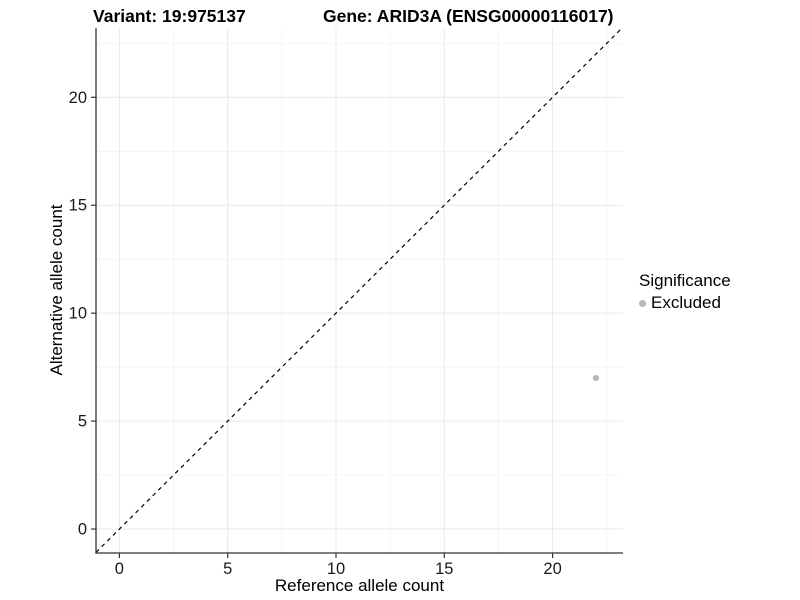 This screenshot has width=800, height=600. Describe the element at coordinates (78, 98) in the screenshot. I see `y-tick-label: 20` at that location.